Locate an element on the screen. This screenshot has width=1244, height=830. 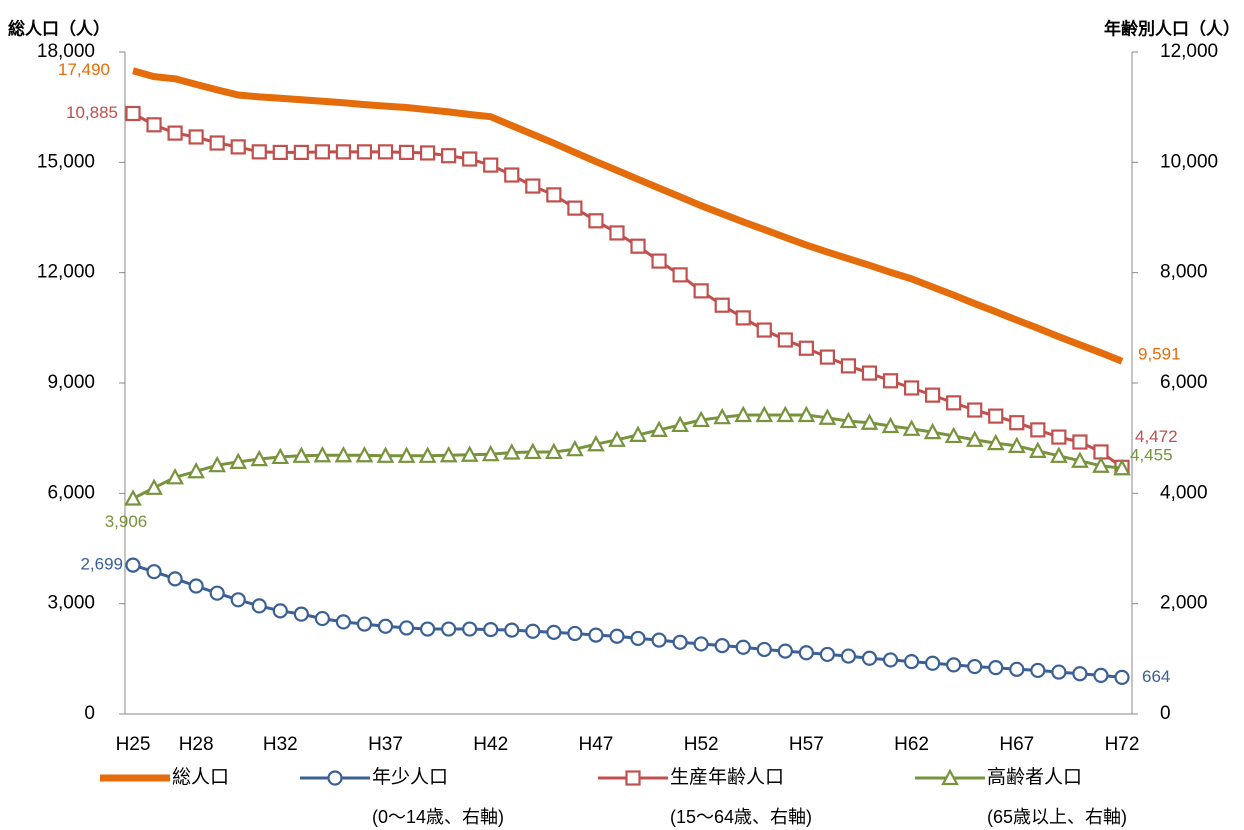
x-tick-label: H57 is located at coordinates (806, 744).